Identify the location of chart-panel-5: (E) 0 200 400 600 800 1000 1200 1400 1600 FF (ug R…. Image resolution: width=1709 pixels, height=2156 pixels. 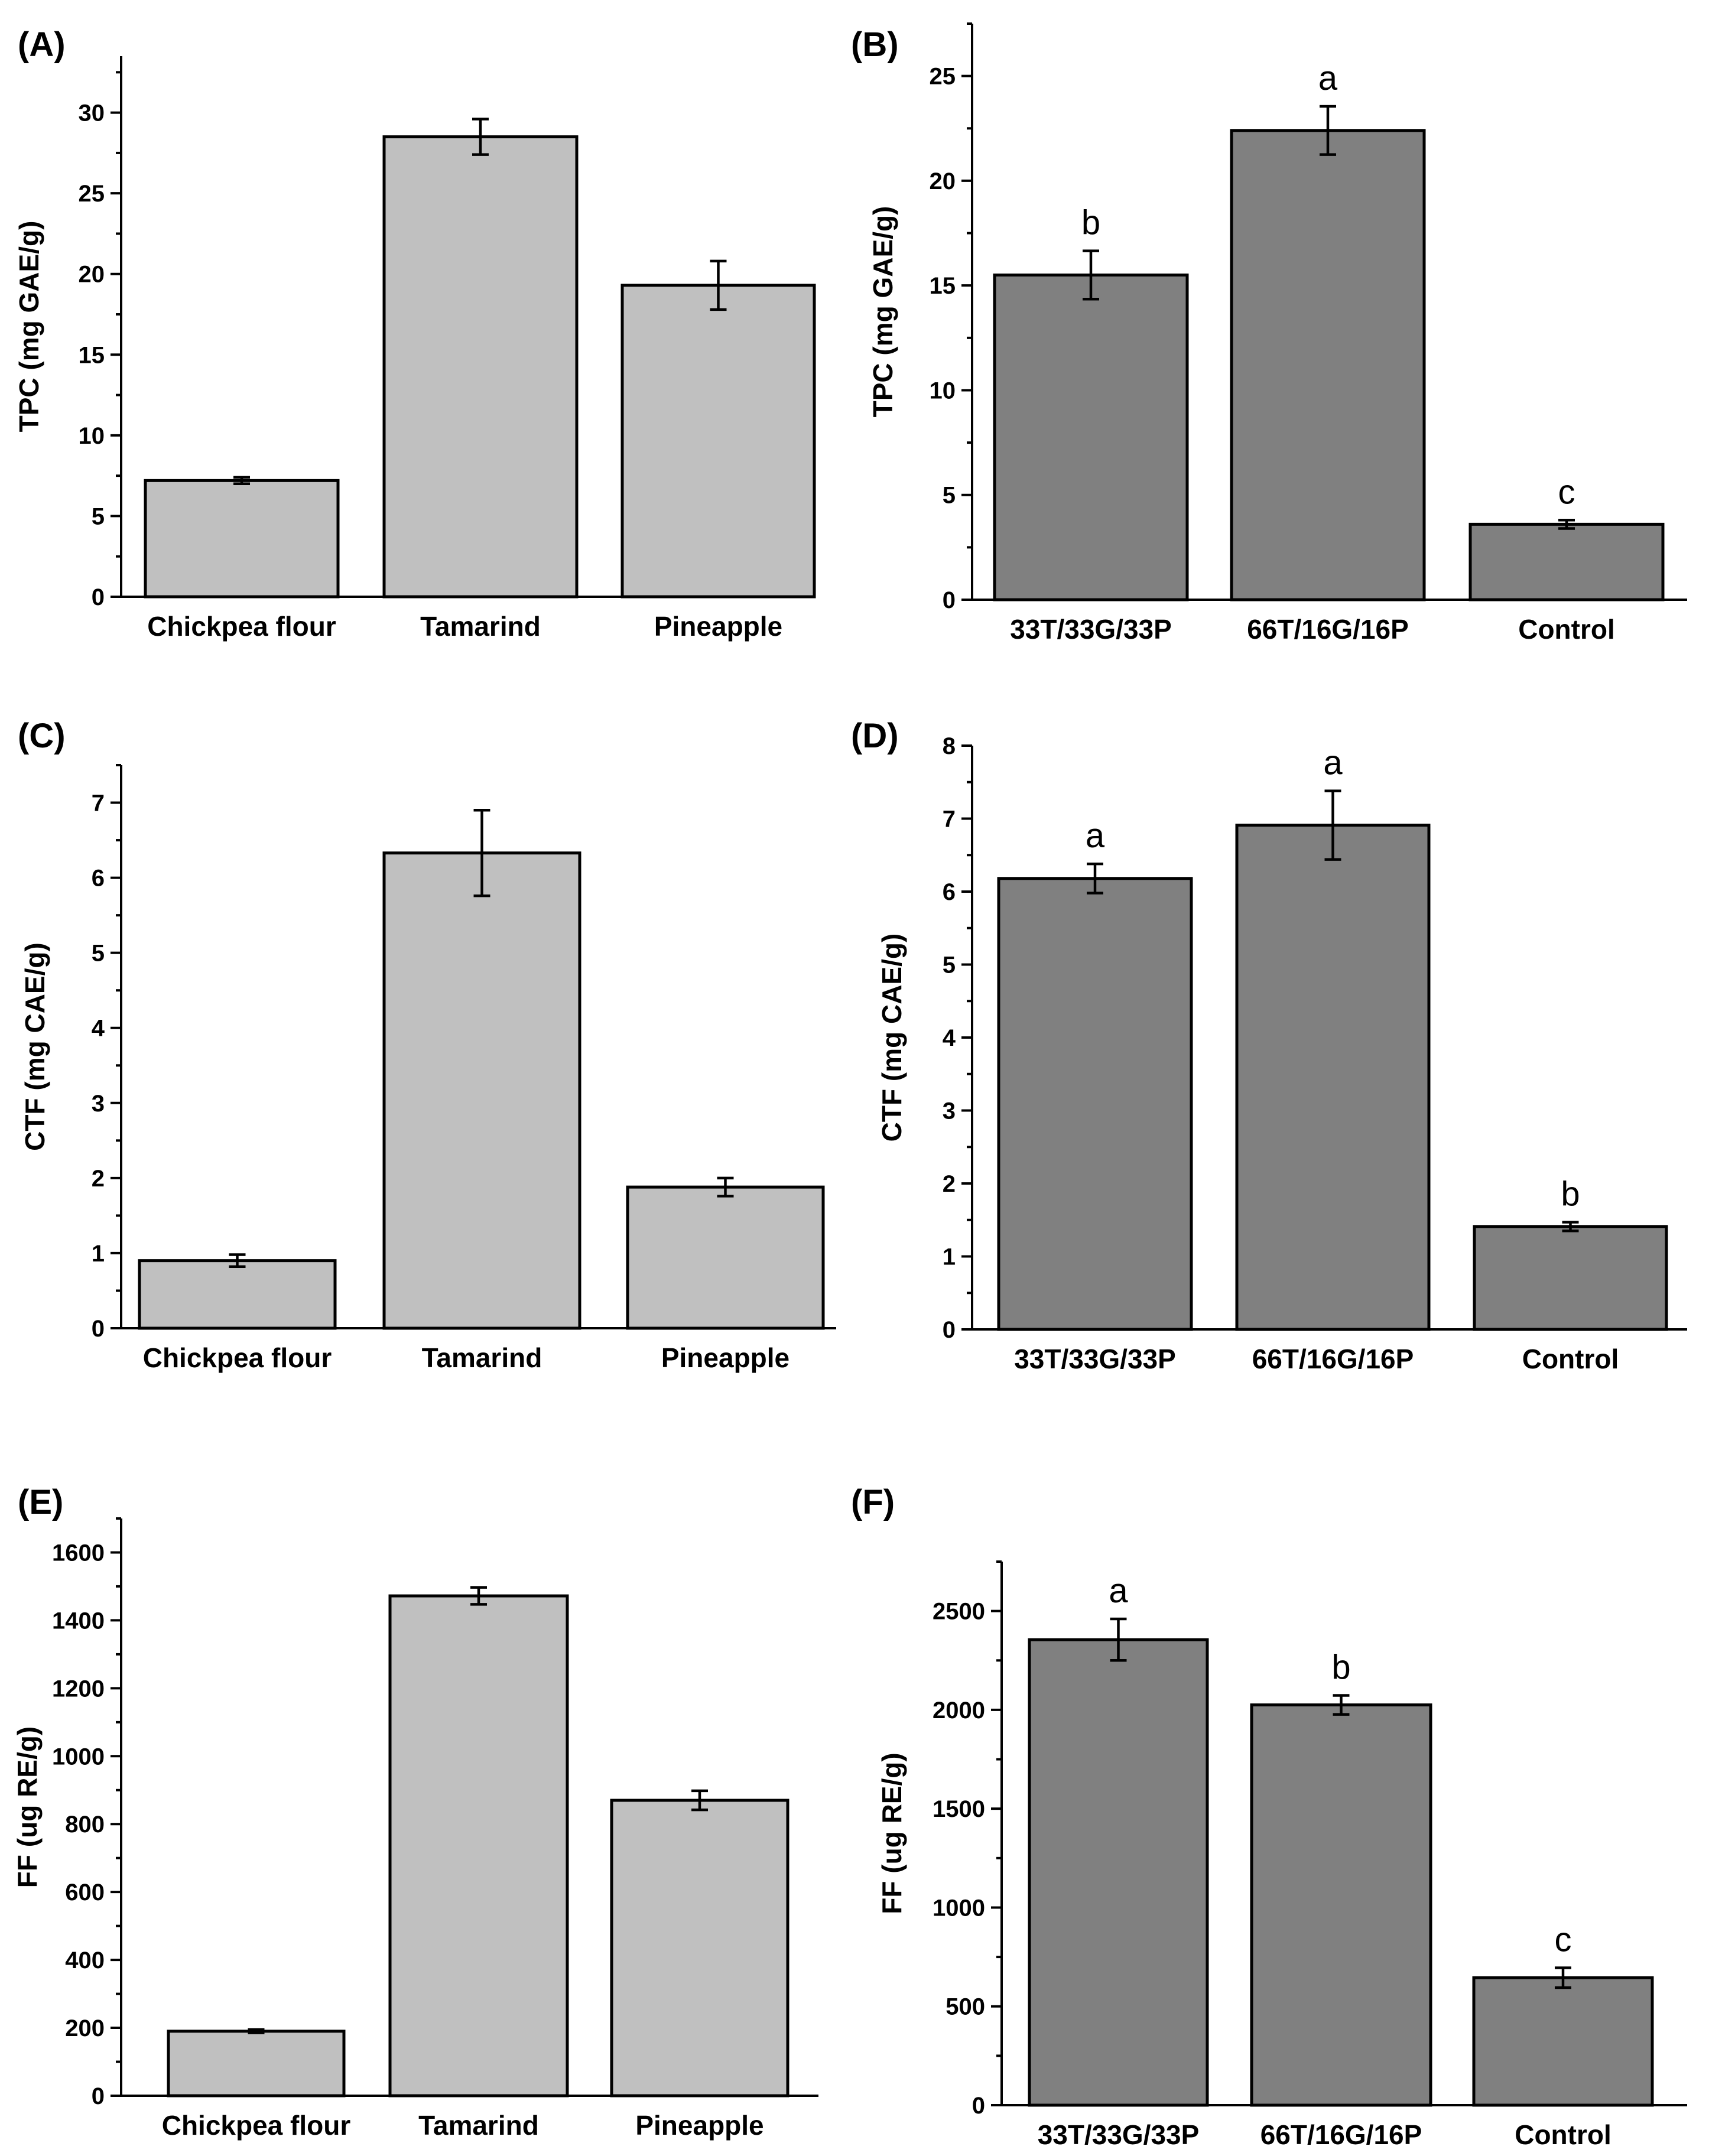
(415, 1812).